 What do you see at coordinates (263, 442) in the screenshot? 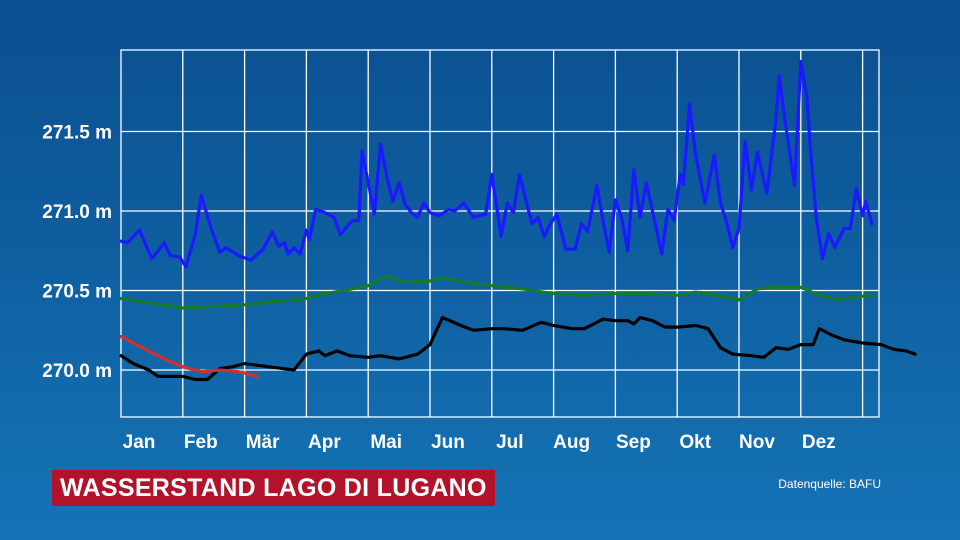
I see `x-tick-label: Mär` at bounding box center [263, 442].